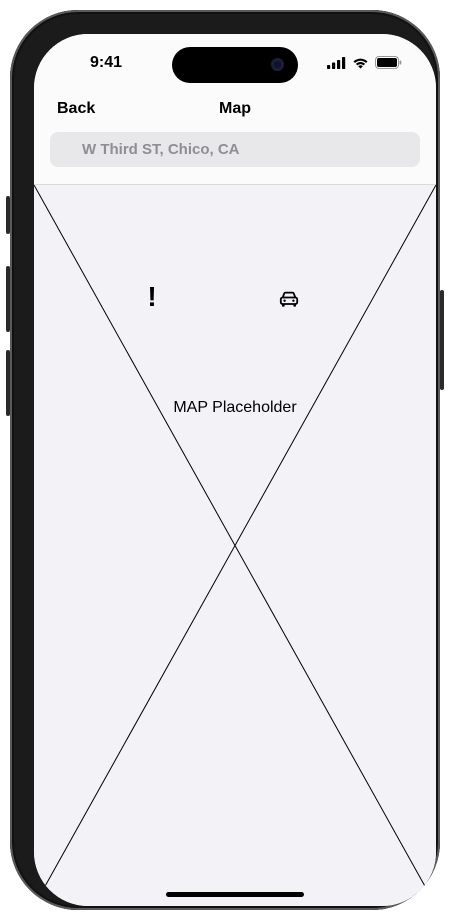  I want to click on home-indicator, so click(235, 894).